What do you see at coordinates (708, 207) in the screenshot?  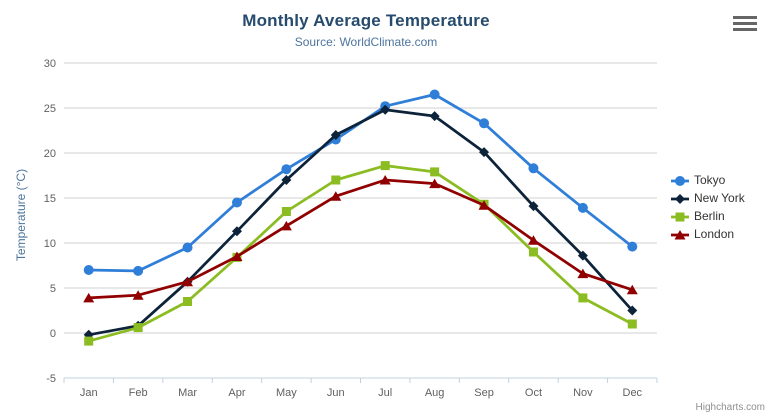 I see `chart-legend: Tokyo New York Berlin London` at bounding box center [708, 207].